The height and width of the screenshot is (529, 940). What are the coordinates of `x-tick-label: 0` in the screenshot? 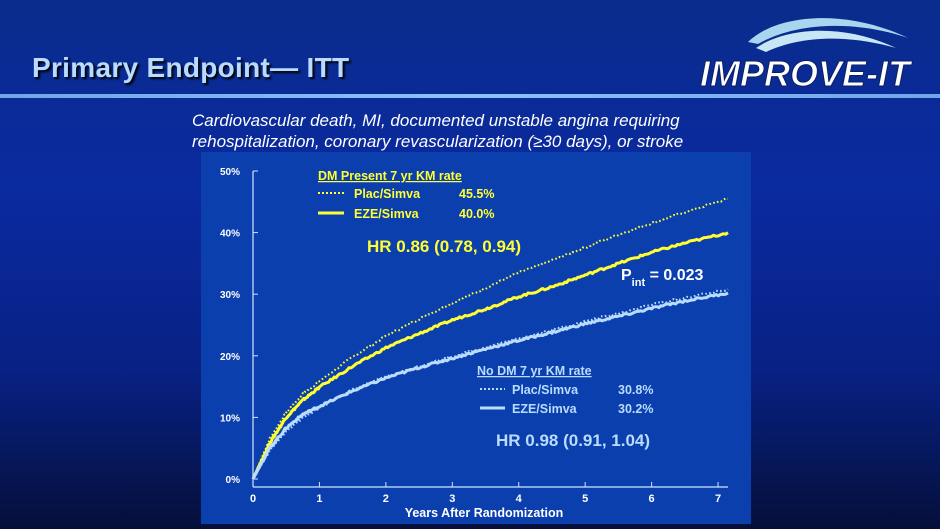 It's located at (253, 499).